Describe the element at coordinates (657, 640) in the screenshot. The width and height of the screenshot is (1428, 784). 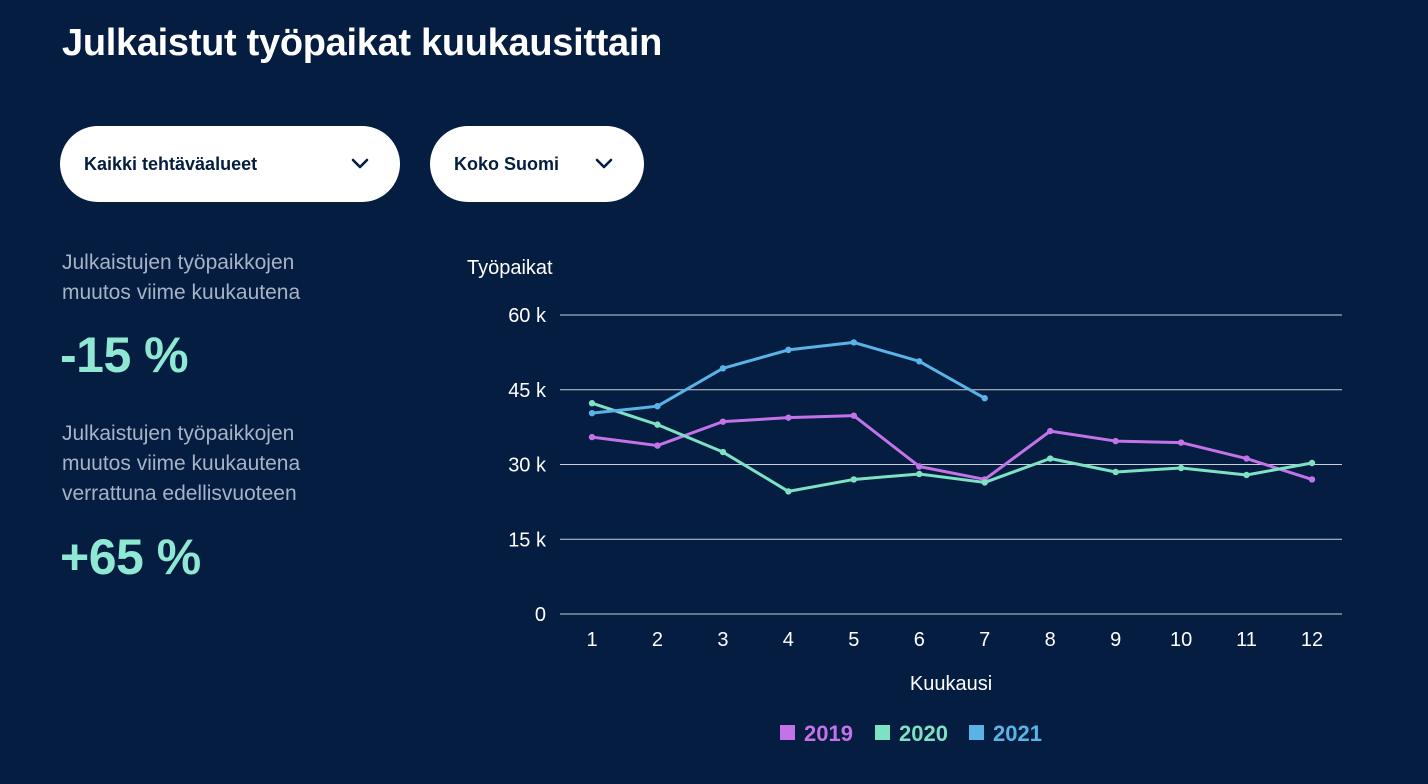
I see `x-tick-label: 2` at that location.